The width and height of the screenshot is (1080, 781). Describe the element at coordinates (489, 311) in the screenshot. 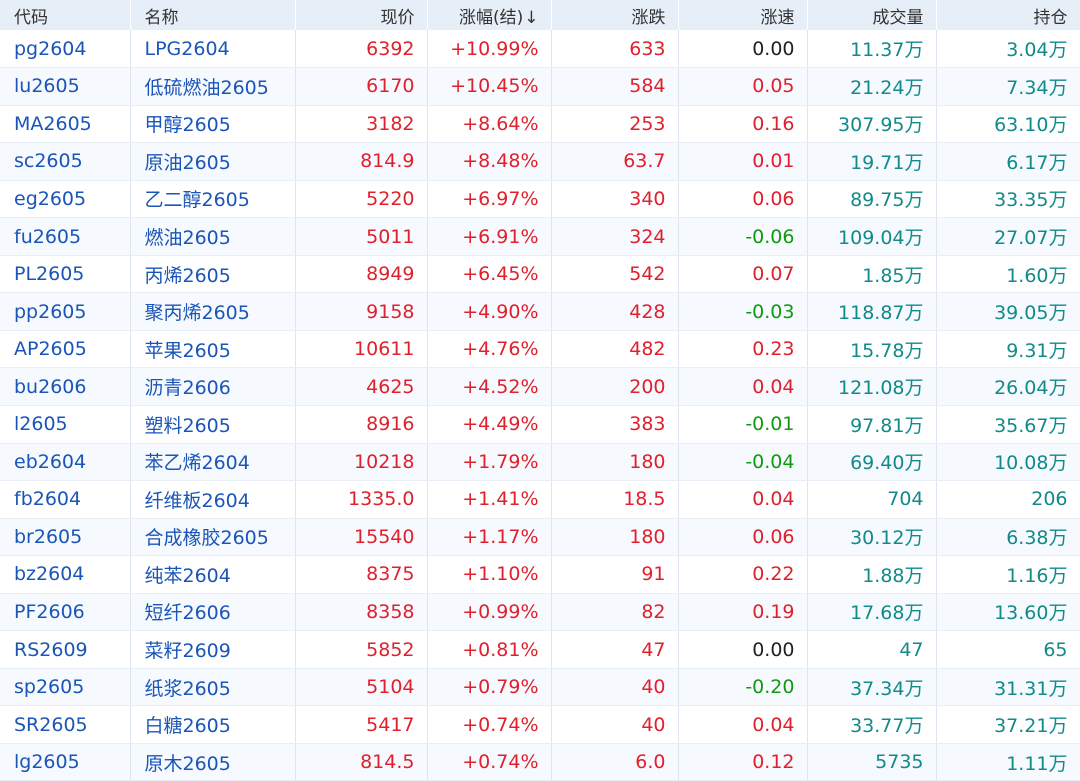

I see `cell-change-pct: +4.90%` at that location.